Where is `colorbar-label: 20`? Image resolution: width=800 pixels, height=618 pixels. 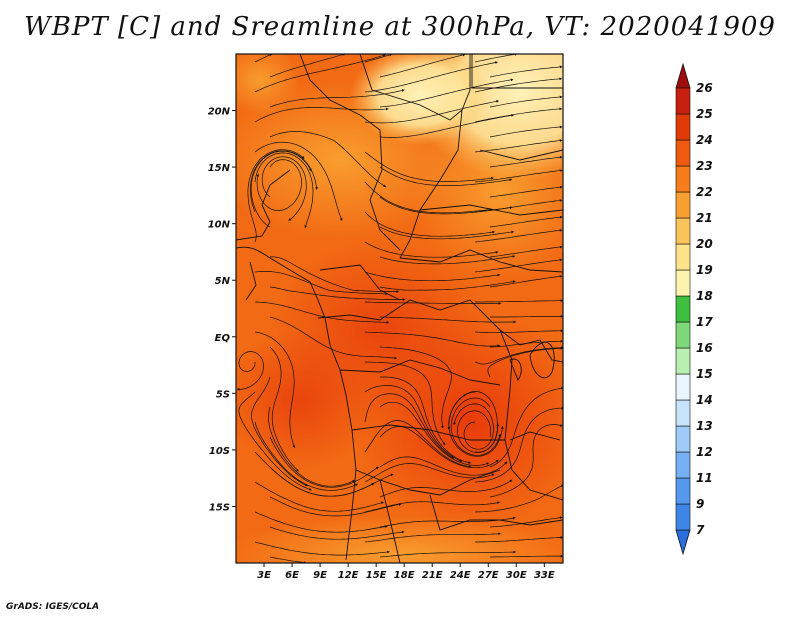
colorbar-label: 20 is located at coordinates (704, 244).